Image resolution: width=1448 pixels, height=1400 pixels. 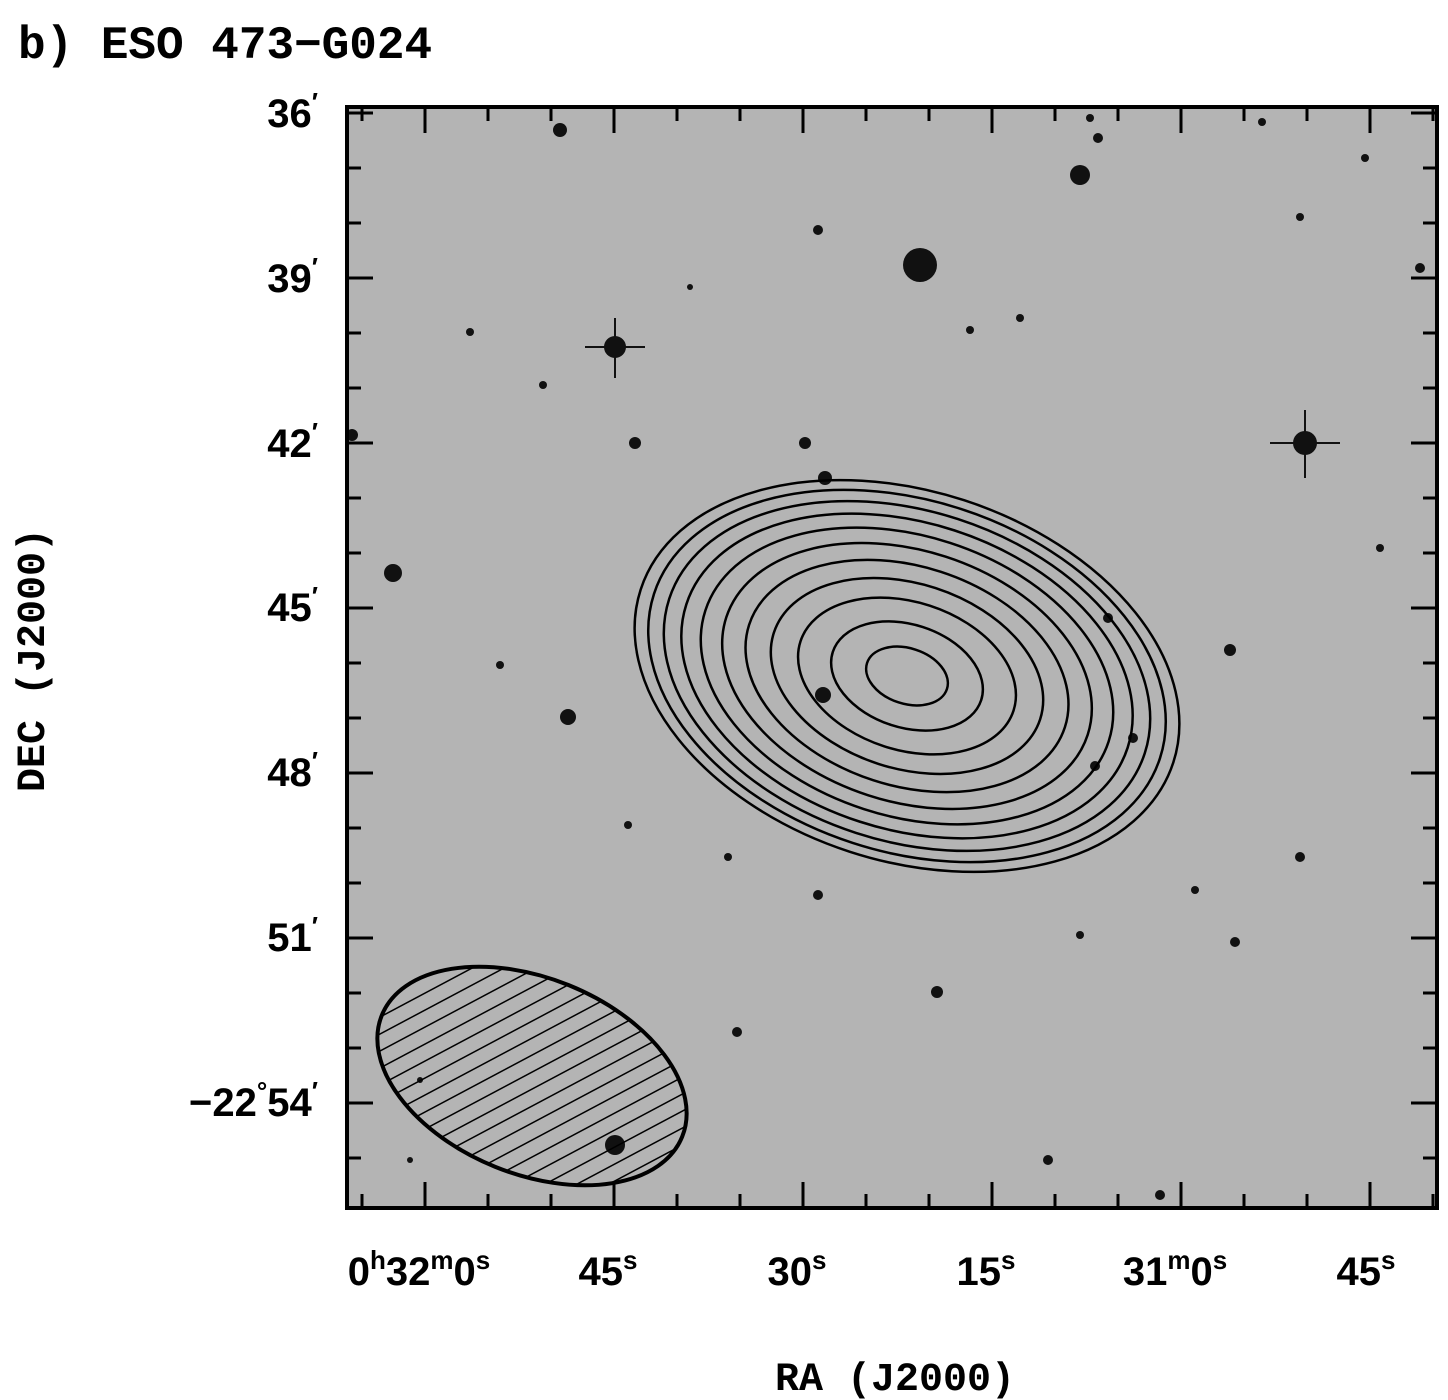 What do you see at coordinates (790, 1272) in the screenshot?
I see `label-part: 30` at bounding box center [790, 1272].